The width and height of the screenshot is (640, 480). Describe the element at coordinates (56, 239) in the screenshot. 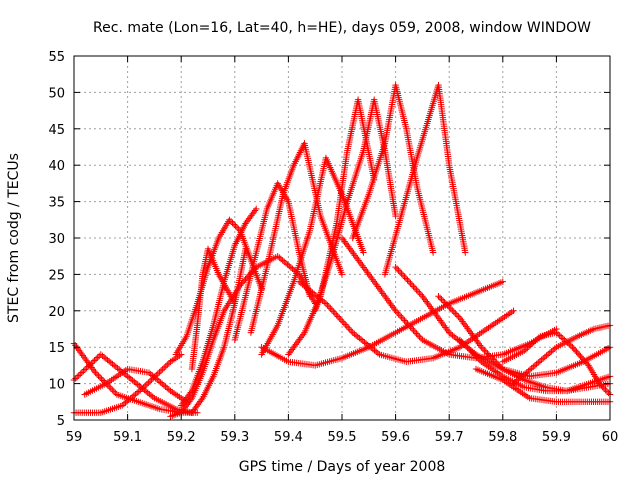

I see `y-tick-labels: 5 10 15 20 25 30 35 40 45 50 55` at that location.